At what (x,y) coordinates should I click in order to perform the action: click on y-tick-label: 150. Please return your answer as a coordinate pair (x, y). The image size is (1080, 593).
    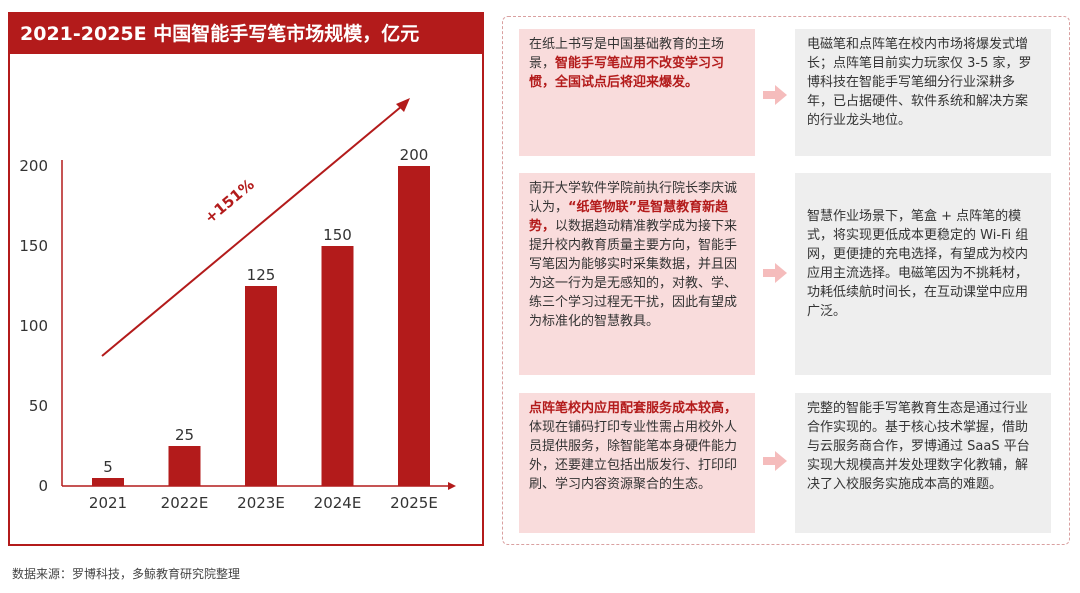
    Looking at the image, I should click on (33, 246).